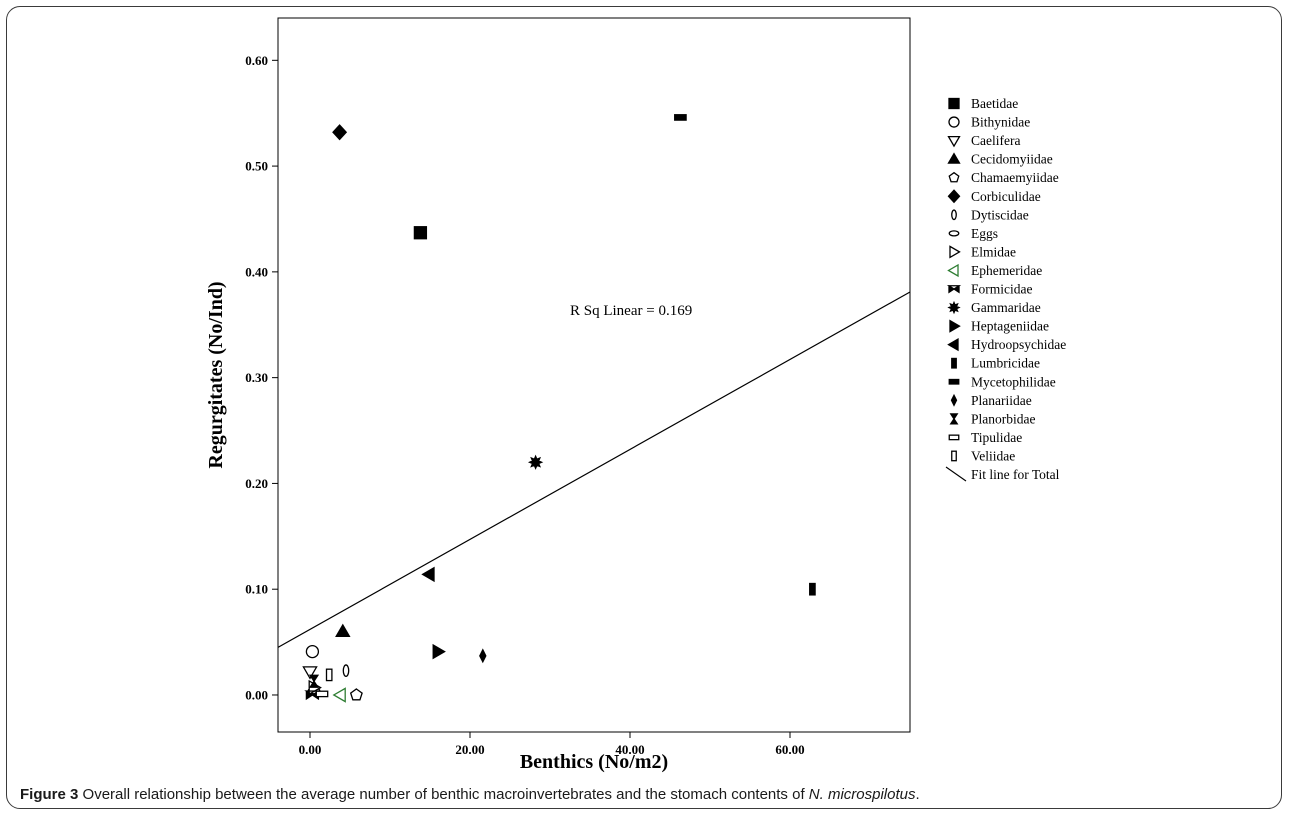  Describe the element at coordinates (1003, 418) in the screenshot. I see `legend-label: Planorbidae` at that location.